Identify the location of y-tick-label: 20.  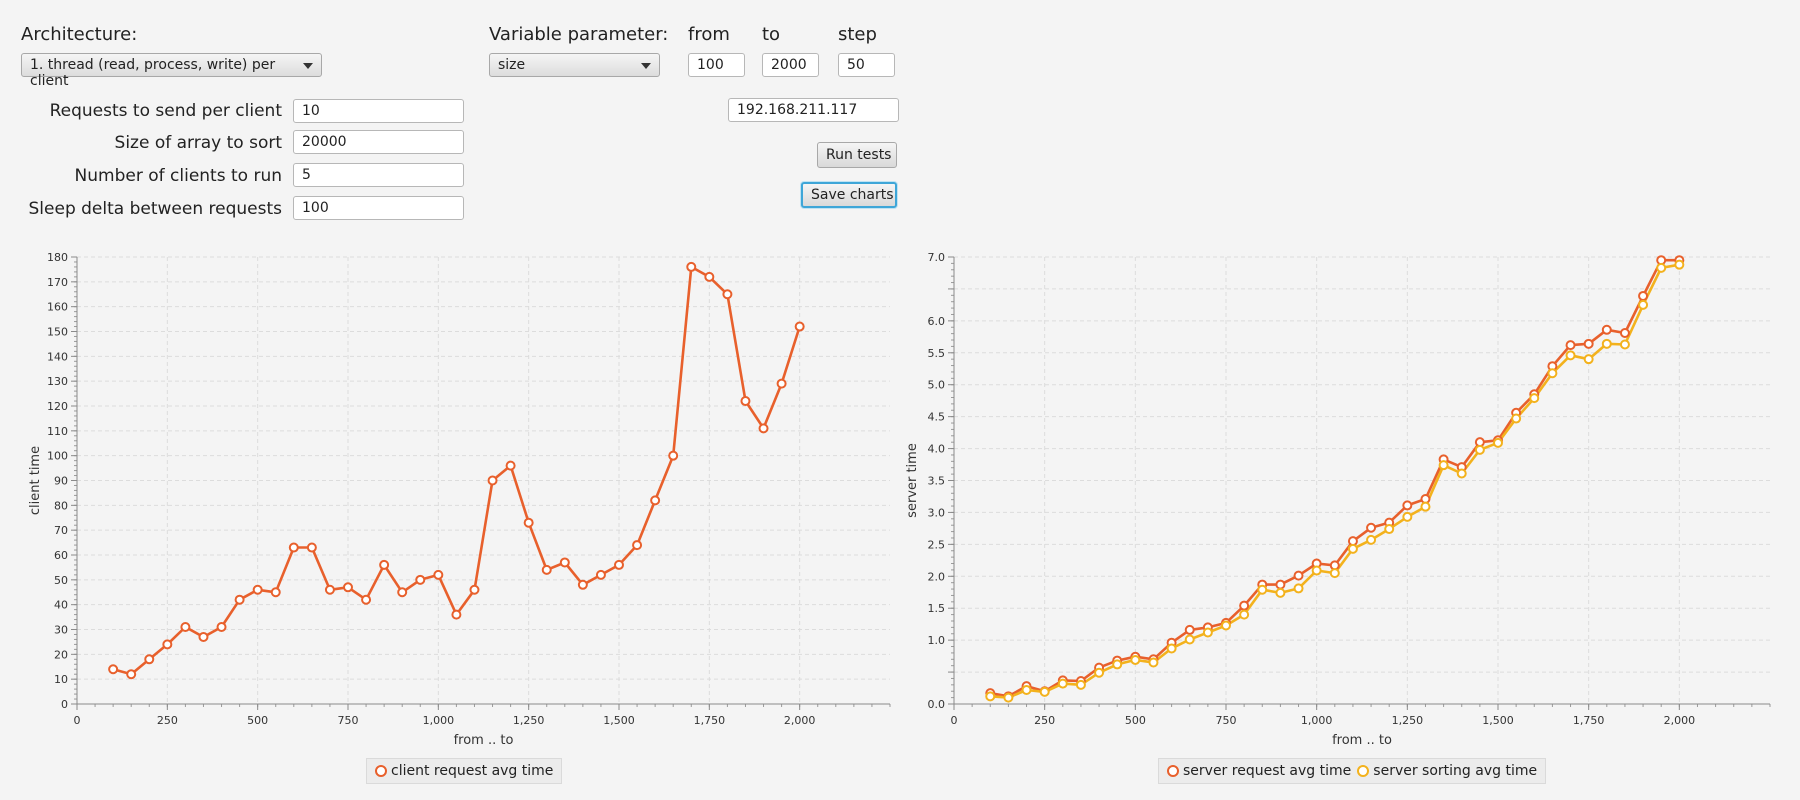
(61, 654).